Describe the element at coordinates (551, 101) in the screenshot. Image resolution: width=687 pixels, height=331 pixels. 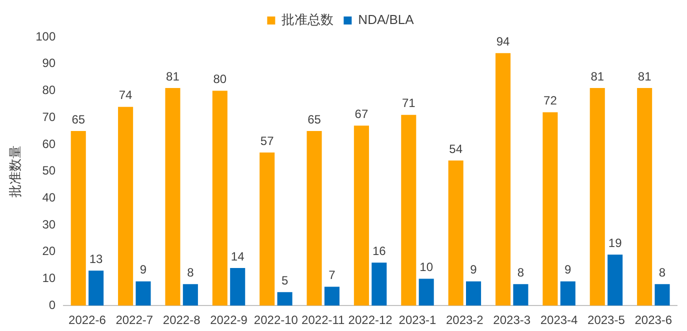
I see `data-label: 72` at that location.